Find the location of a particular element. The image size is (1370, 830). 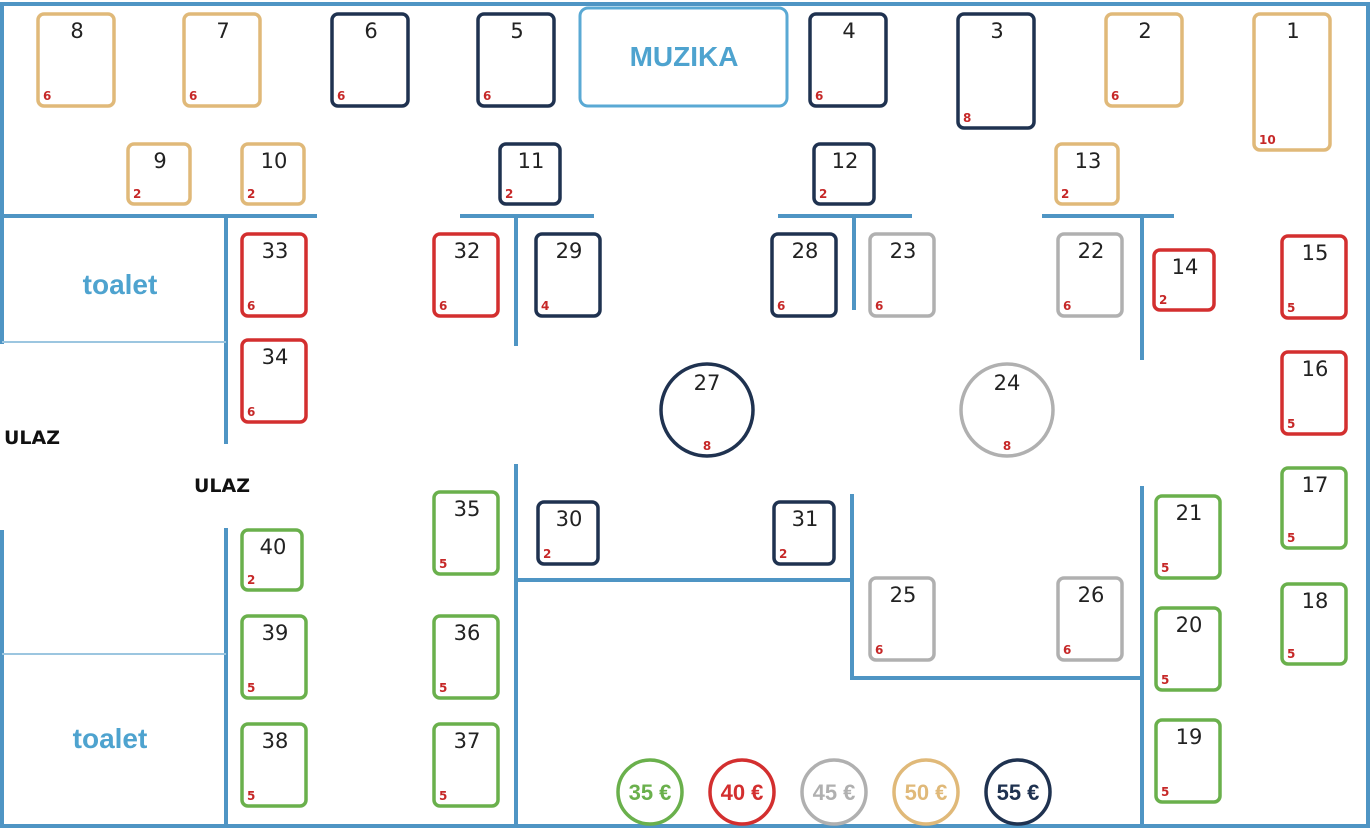

table-30: 30 2 is located at coordinates (568, 533).